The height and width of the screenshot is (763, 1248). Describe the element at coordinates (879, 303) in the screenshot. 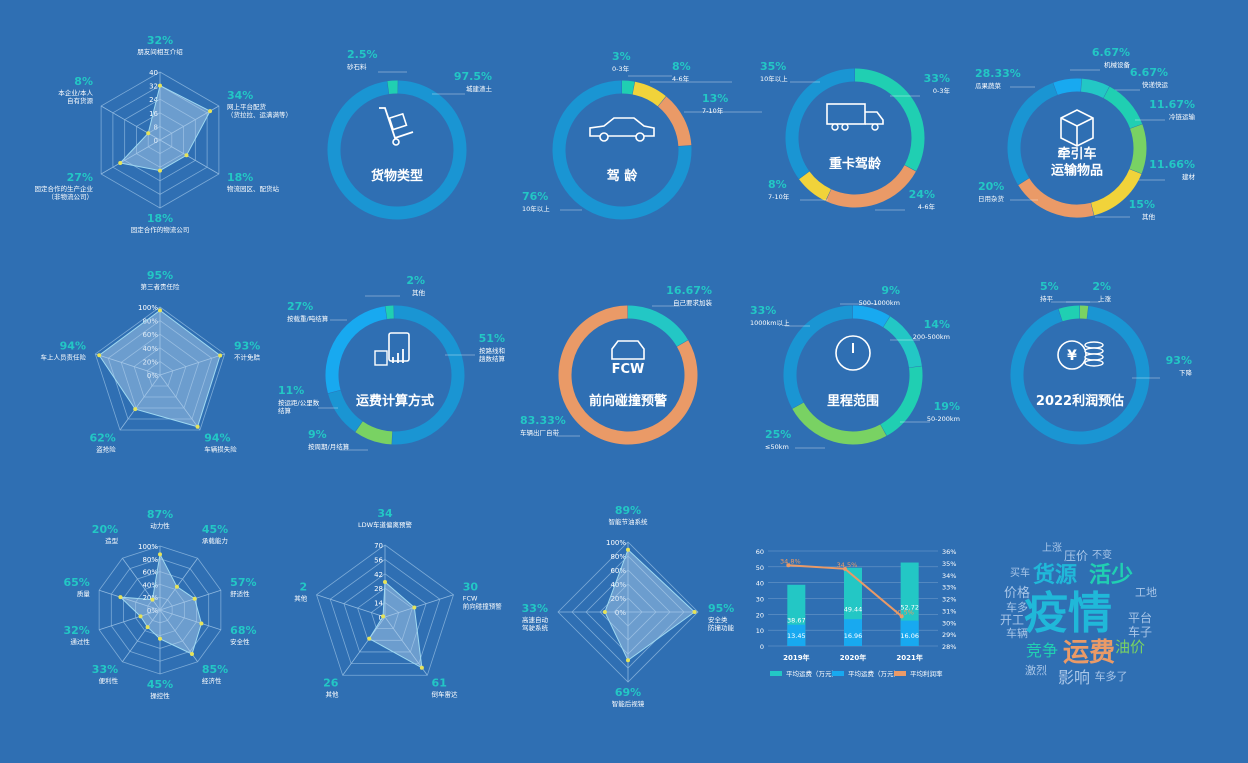

I see `slice-label: 500-1000km` at that location.